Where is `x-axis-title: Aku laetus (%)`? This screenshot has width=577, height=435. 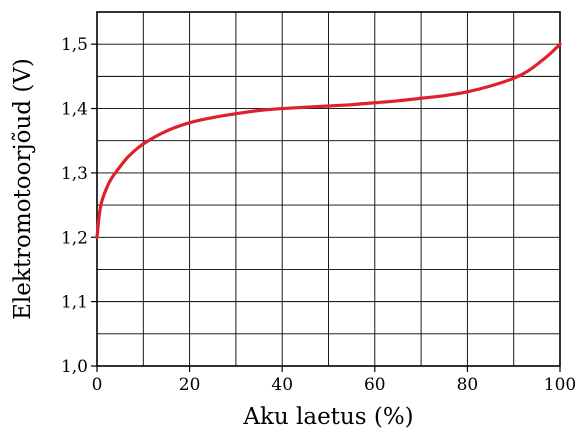
x-axis-title: Aku laetus (%) is located at coordinates (327, 417).